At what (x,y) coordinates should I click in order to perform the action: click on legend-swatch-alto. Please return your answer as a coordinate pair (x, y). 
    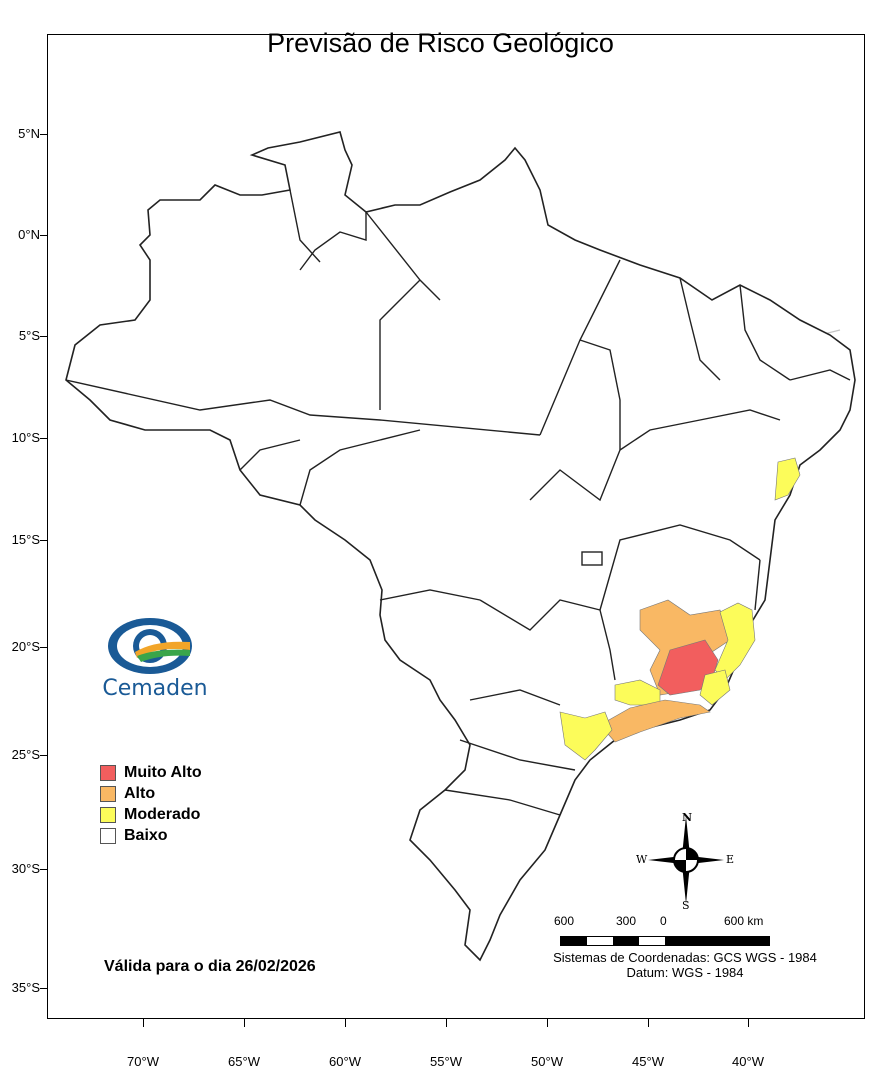
    Looking at the image, I should click on (108, 793).